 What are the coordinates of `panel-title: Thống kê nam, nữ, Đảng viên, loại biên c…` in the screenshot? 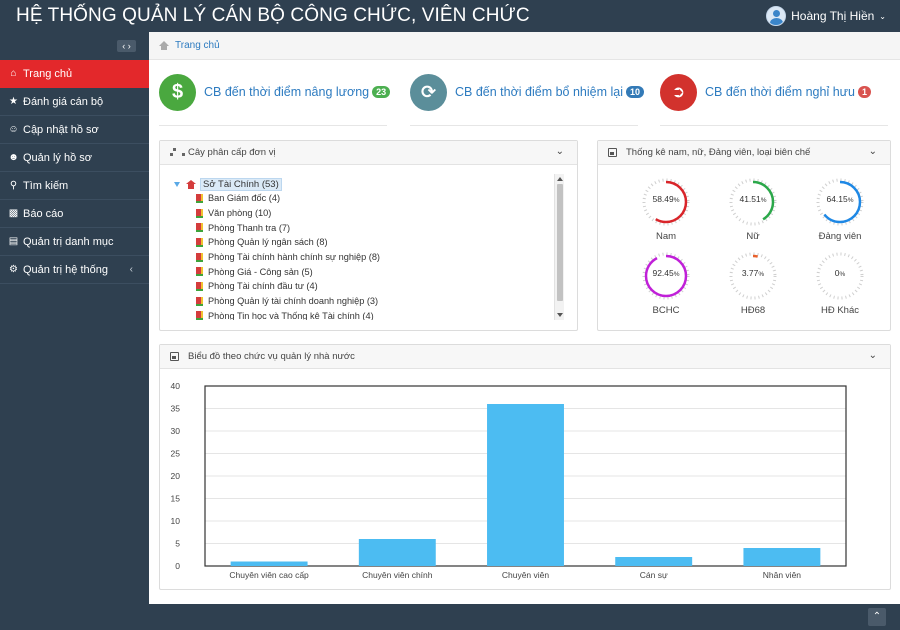 It's located at (718, 152).